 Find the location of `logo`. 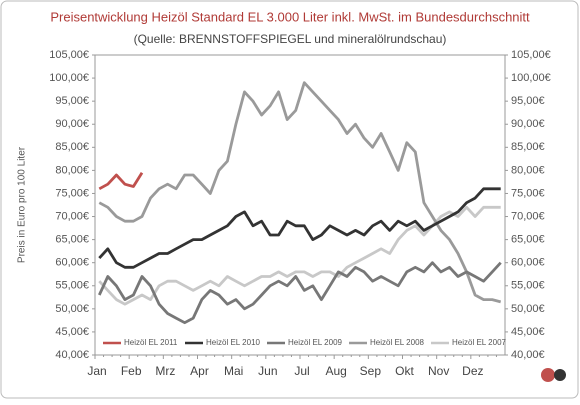

logo is located at coordinates (553, 375).